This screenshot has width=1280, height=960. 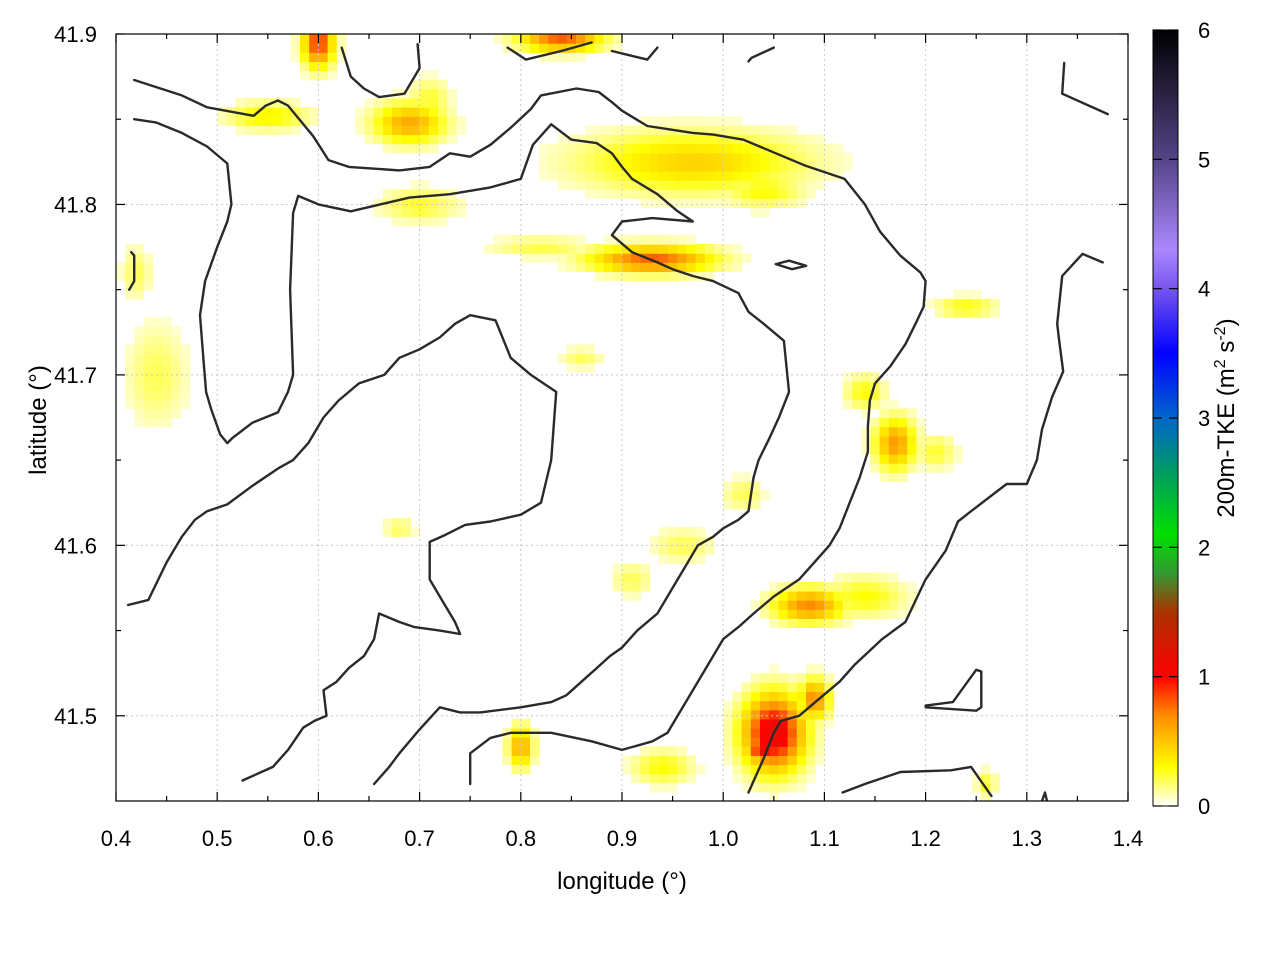 What do you see at coordinates (380, 71) in the screenshot?
I see `terrain-contour-line` at bounding box center [380, 71].